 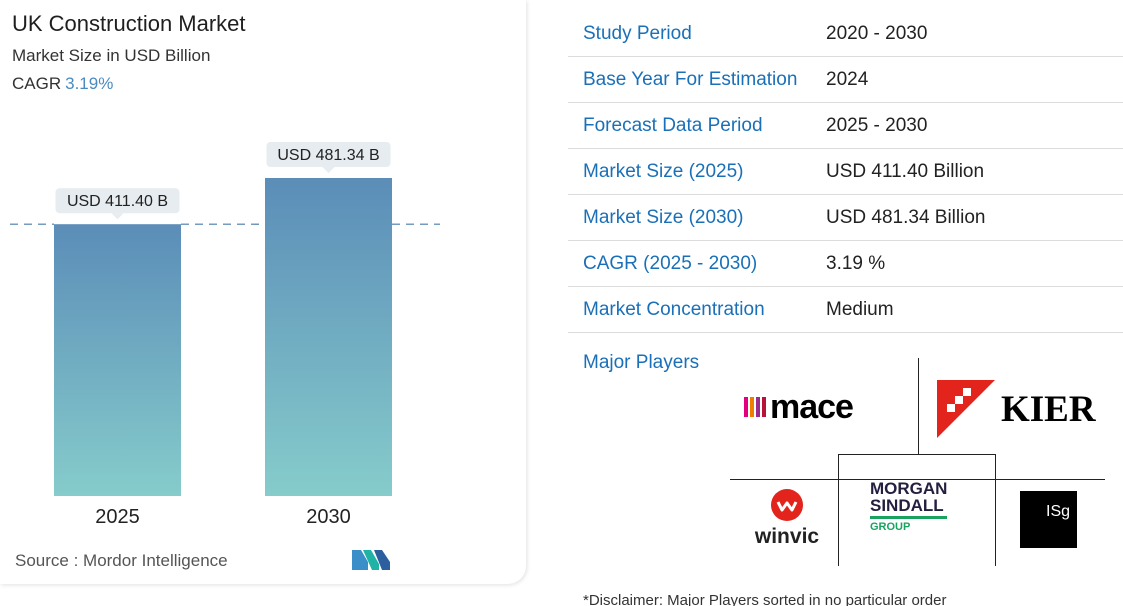 I want to click on x-tick-label: 2025, so click(x=117, y=517).